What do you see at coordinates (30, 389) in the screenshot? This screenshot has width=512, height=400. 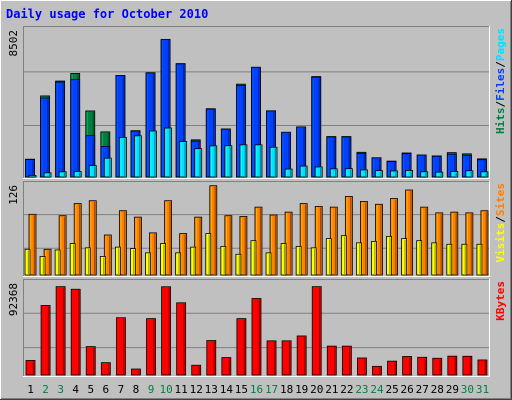 I see `x-tick-label: 1` at bounding box center [30, 389].